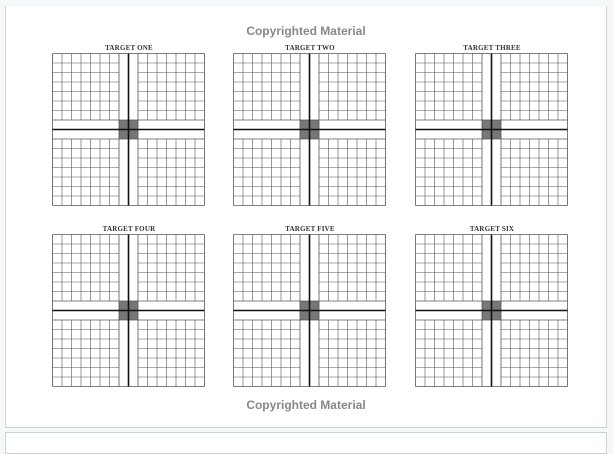  Describe the element at coordinates (310, 48) in the screenshot. I see `target-title: TARGET TWO` at that location.